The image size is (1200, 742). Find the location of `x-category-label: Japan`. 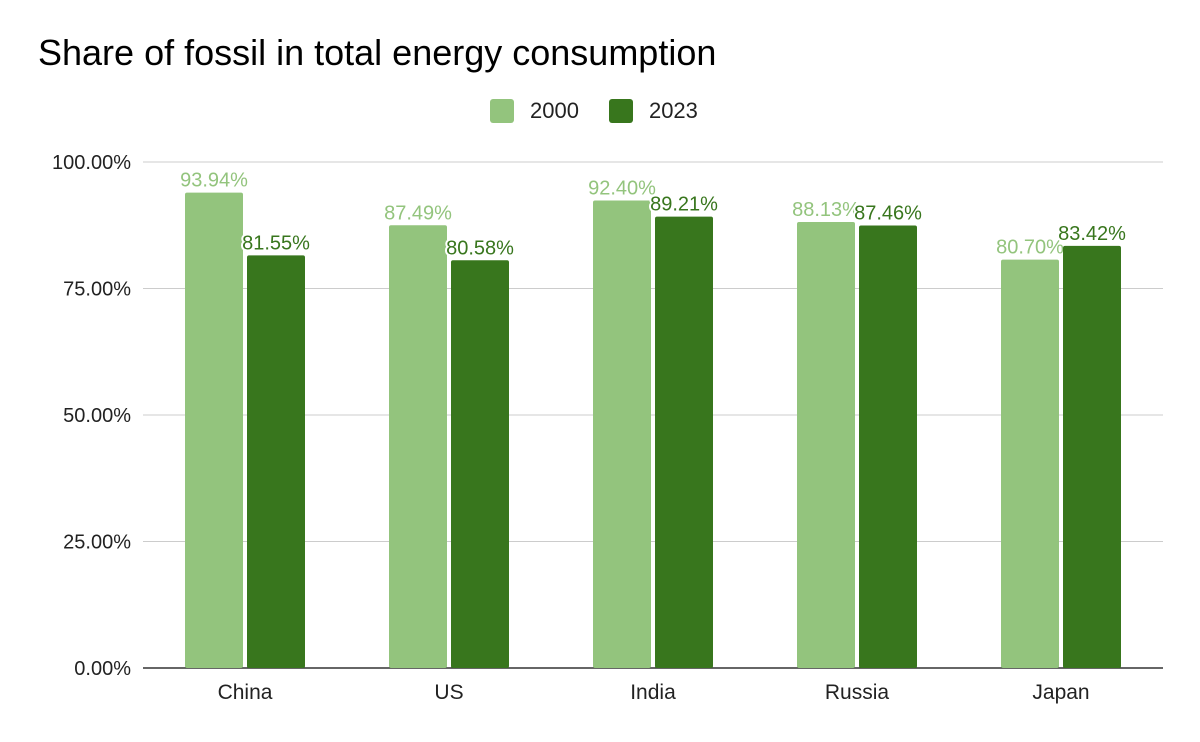

x-category-label: Japan is located at coordinates (1060, 692).